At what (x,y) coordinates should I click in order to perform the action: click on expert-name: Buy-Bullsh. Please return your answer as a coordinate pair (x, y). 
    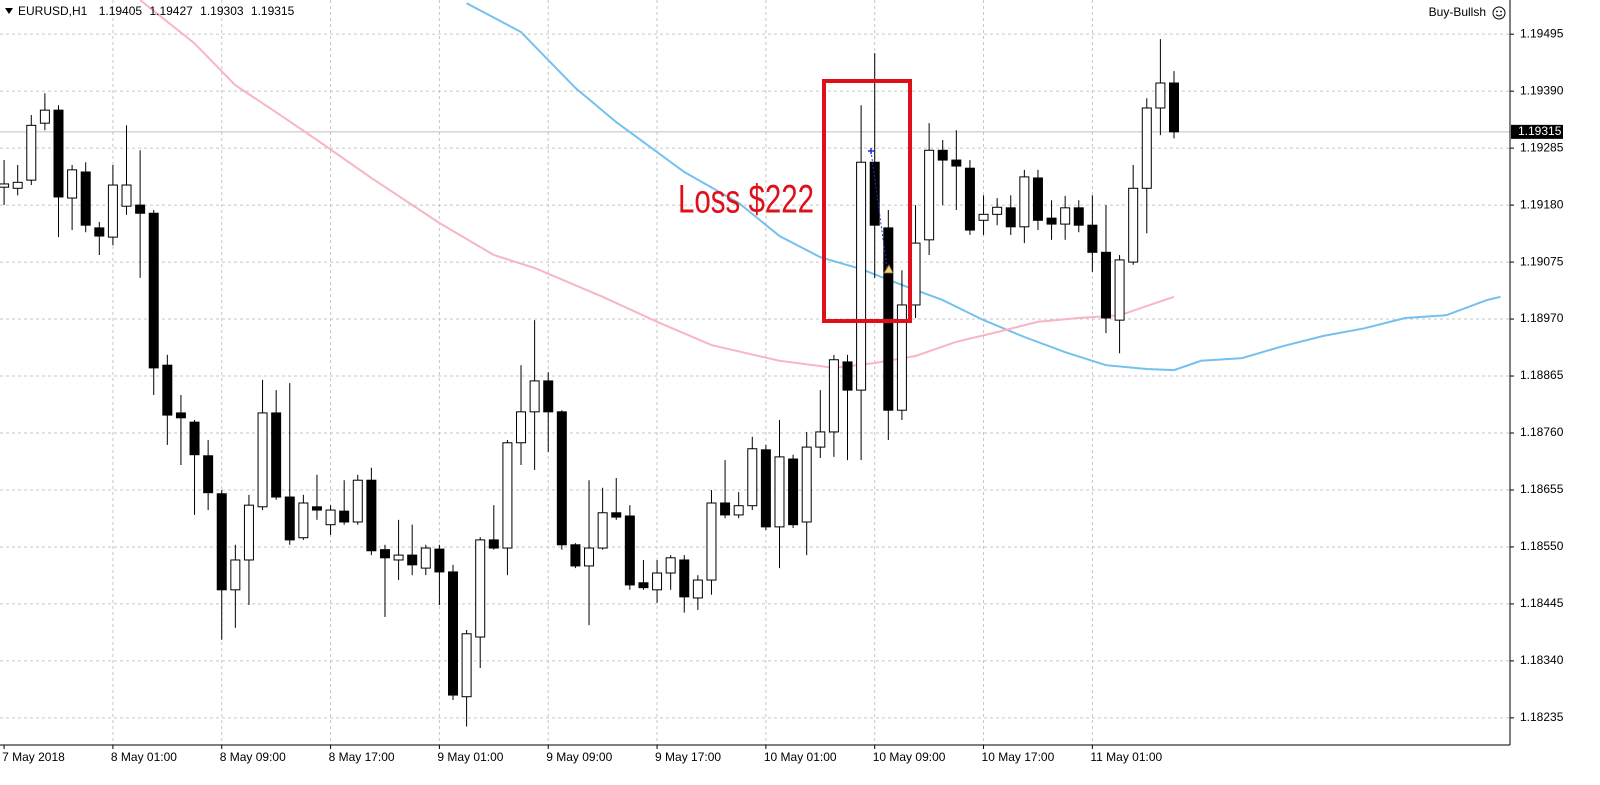
    Looking at the image, I should click on (1457, 12).